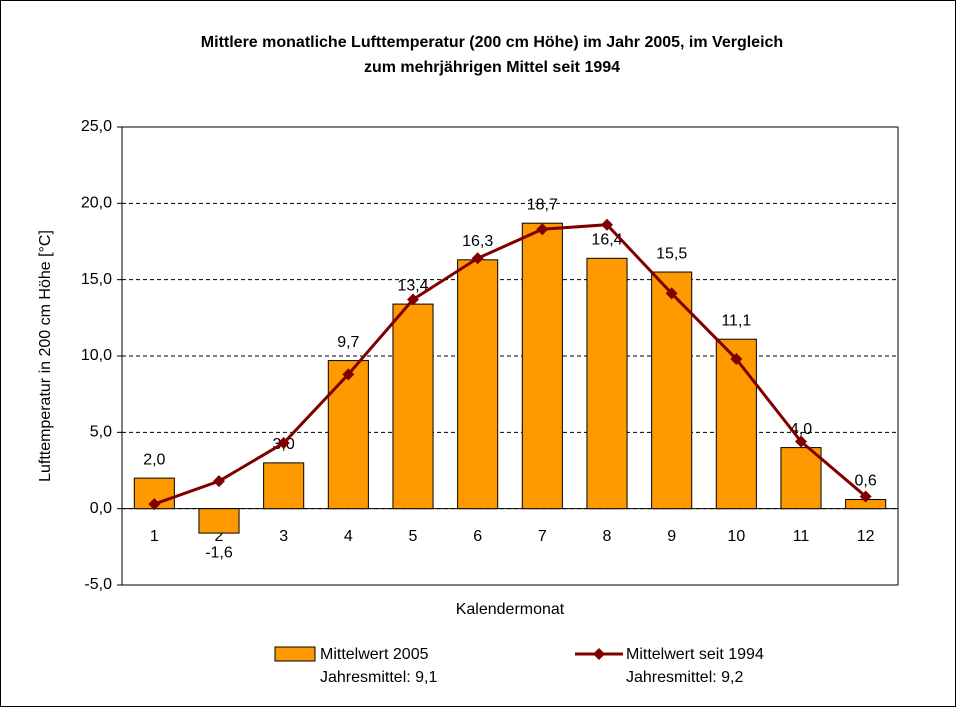 The image size is (957, 708). What do you see at coordinates (348, 536) in the screenshot?
I see `x-tick-label: 4` at bounding box center [348, 536].